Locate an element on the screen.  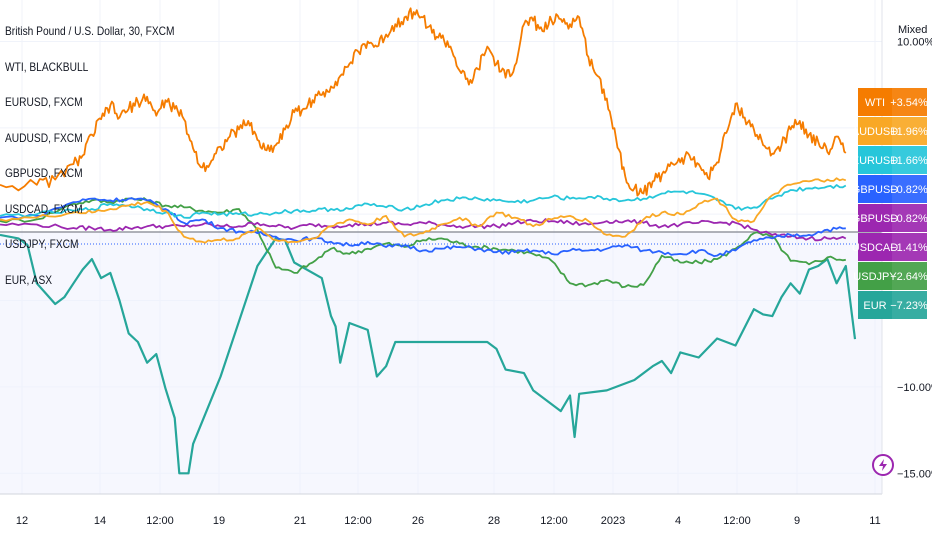
legend-item-gbpusd: GBPUSD, FXCM is located at coordinates (44, 173).